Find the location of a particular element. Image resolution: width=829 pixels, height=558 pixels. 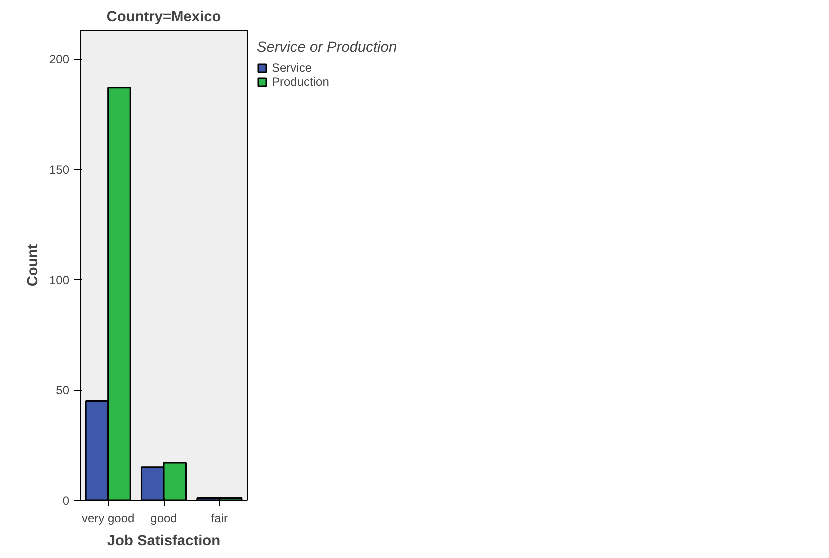

x-tick-label: good is located at coordinates (164, 519).